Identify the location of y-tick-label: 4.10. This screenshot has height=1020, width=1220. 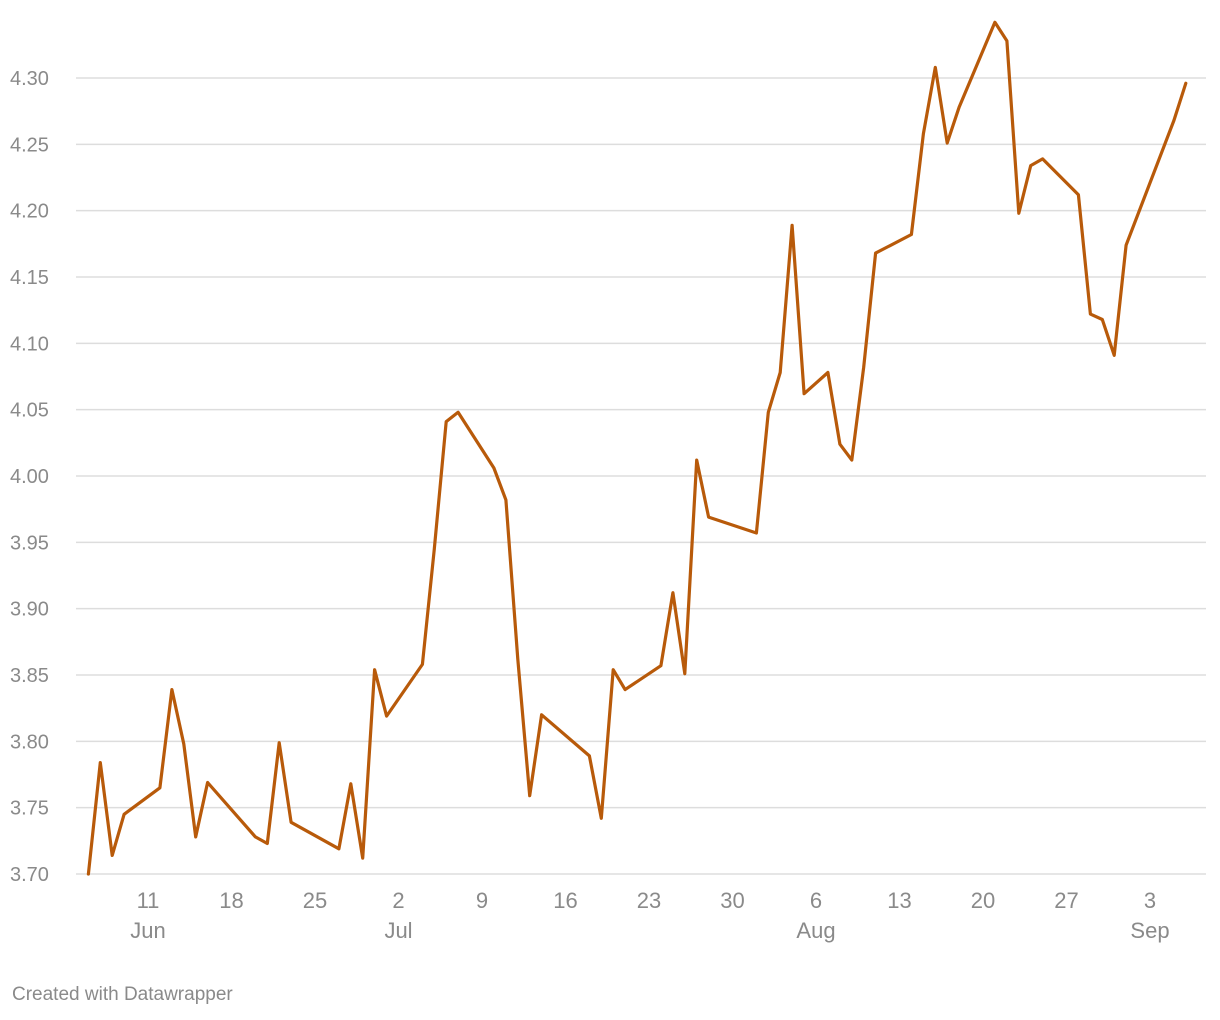
(29, 344).